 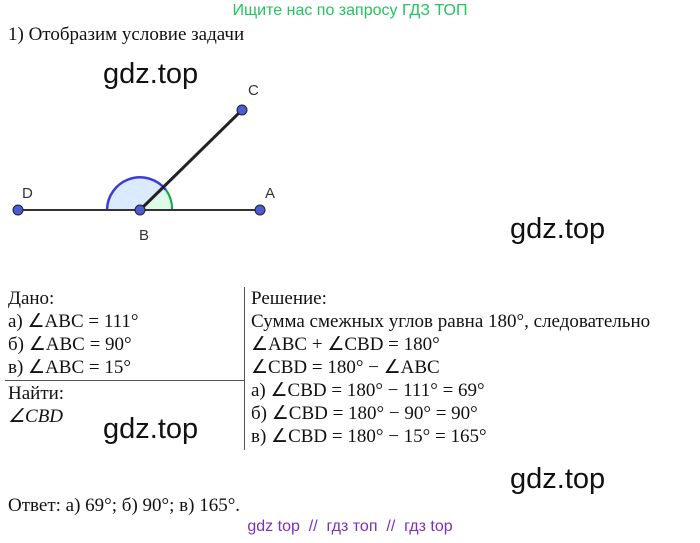 I want to click on label-d: D, so click(x=27, y=193).